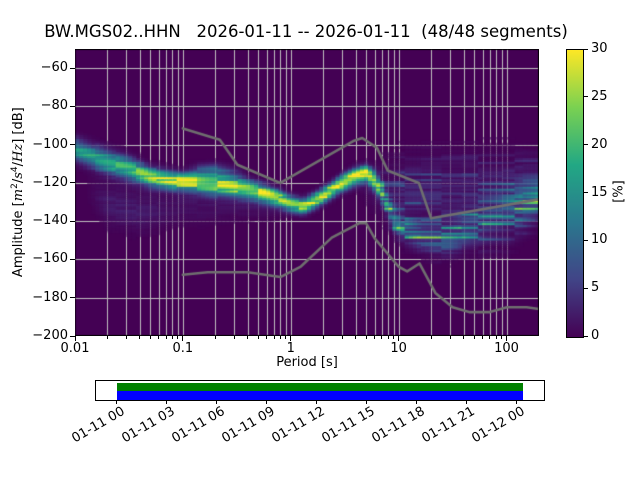 Image resolution: width=640 pixels, height=480 pixels. Describe the element at coordinates (50, 221) in the screenshot. I see `y-tick-label: −140` at that location.